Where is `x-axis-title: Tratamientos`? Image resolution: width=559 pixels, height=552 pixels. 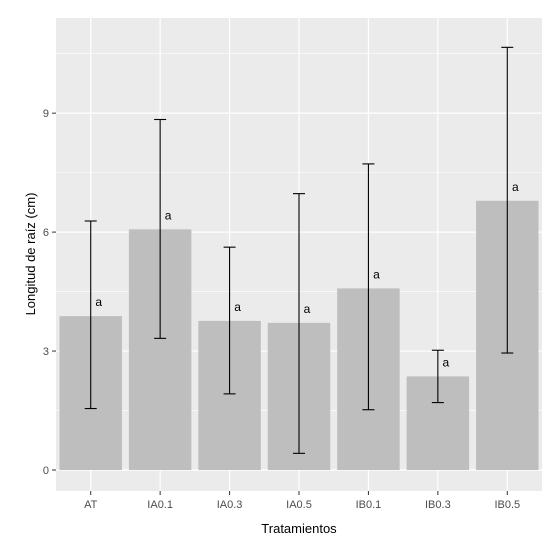 x-axis-title: Tratamientos is located at coordinates (299, 528).